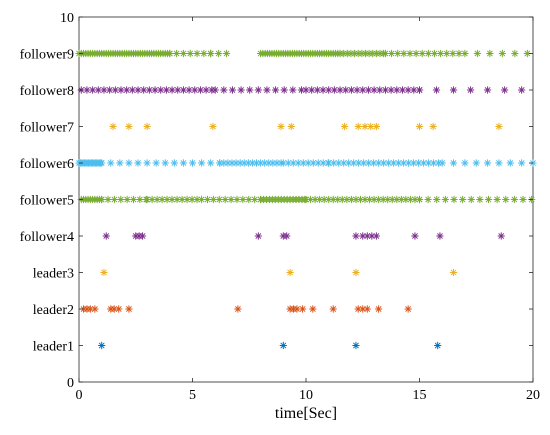 This screenshot has width=550, height=435. I want to click on x-axis-label: time[Sec], so click(306, 413).